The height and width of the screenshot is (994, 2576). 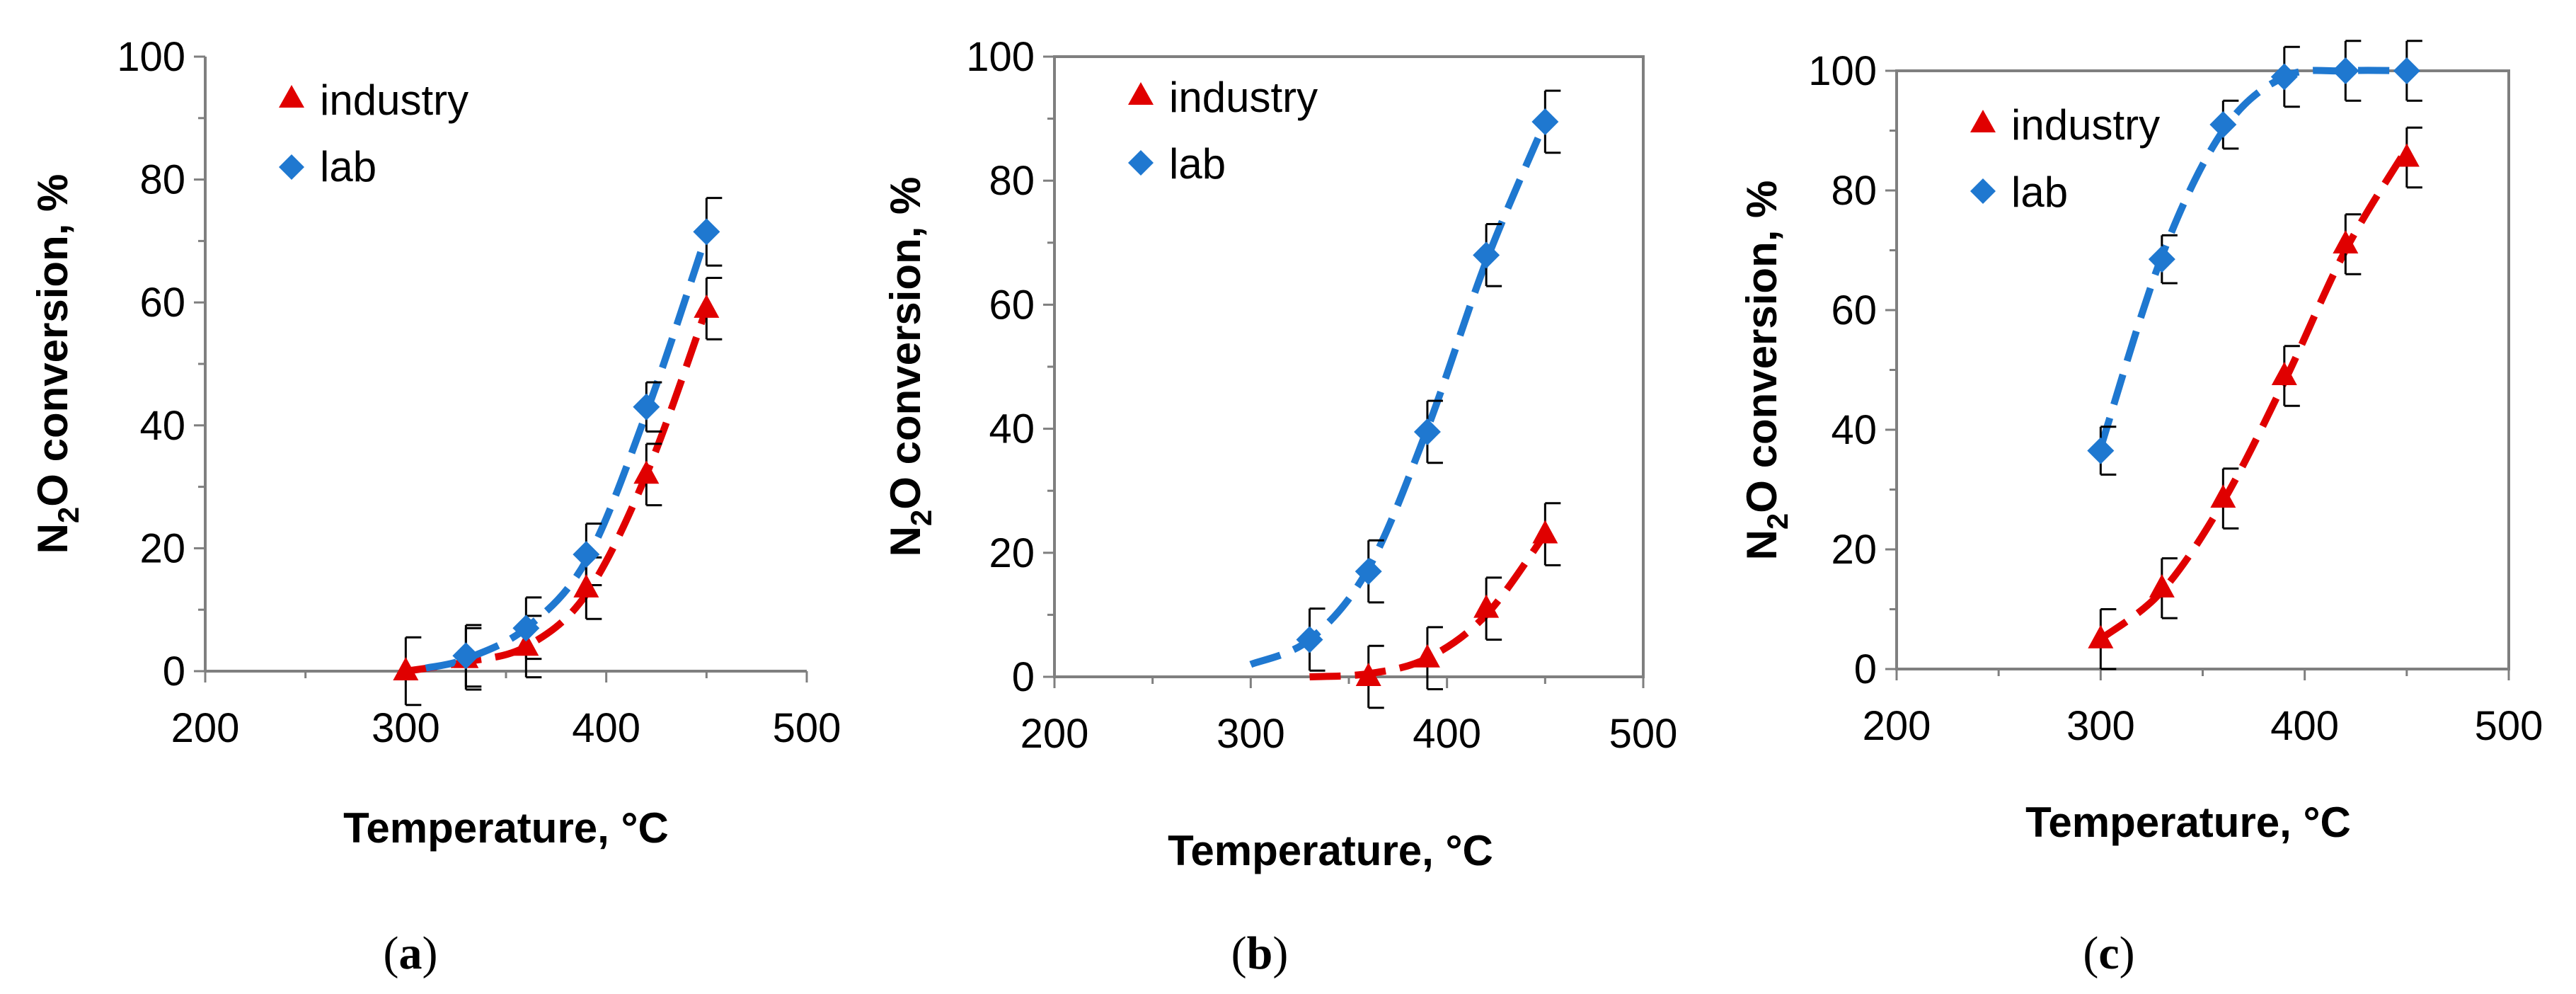 I want to click on caption-c: (c), so click(x=2108, y=953).